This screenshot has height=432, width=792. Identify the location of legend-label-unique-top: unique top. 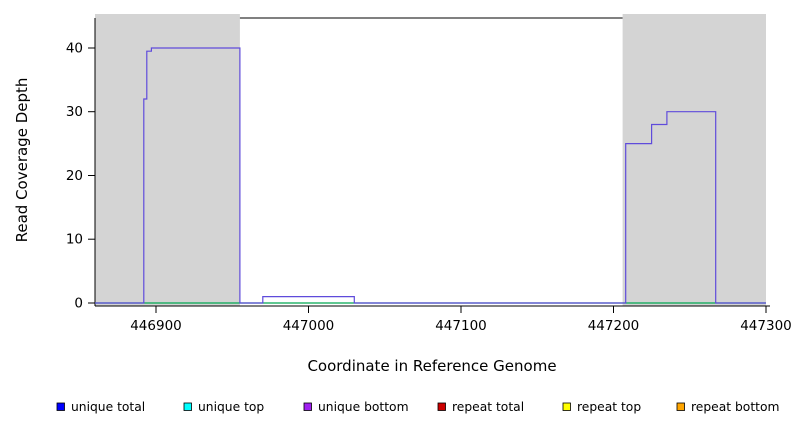
(231, 407).